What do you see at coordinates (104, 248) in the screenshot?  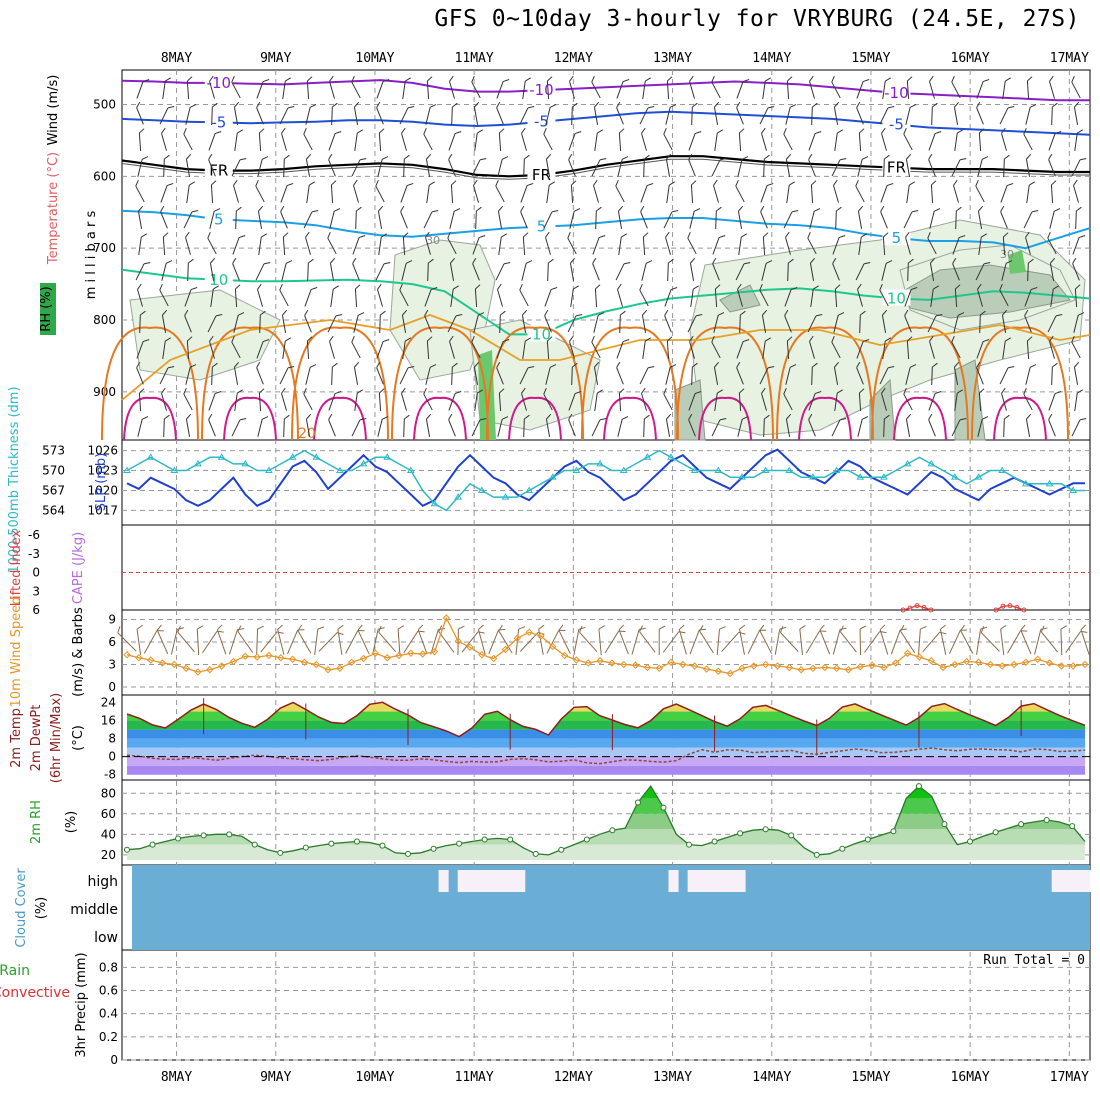 I see `pressure-tick: 700` at bounding box center [104, 248].